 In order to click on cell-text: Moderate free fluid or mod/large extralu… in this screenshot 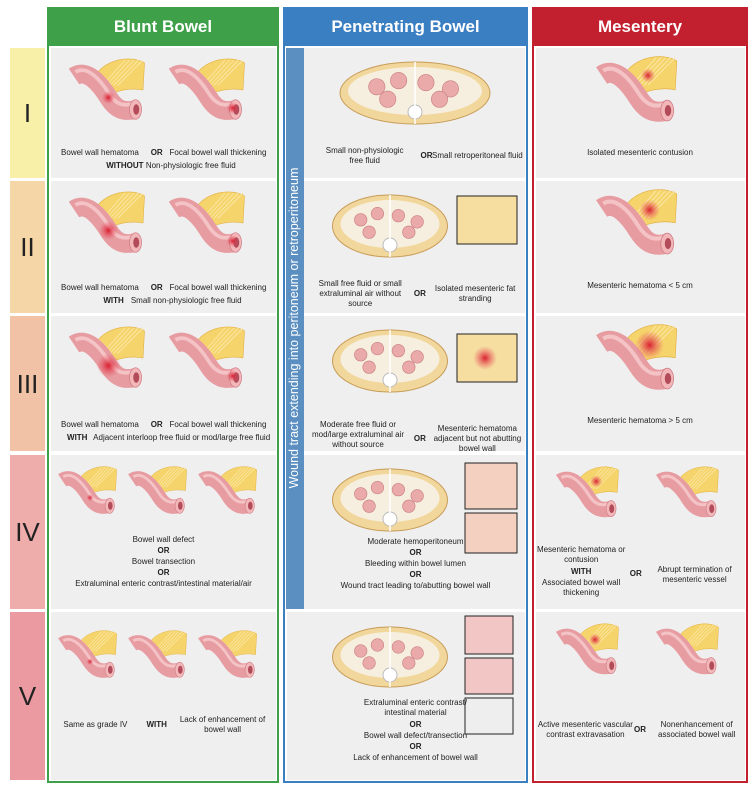, I will do `click(358, 434)`.